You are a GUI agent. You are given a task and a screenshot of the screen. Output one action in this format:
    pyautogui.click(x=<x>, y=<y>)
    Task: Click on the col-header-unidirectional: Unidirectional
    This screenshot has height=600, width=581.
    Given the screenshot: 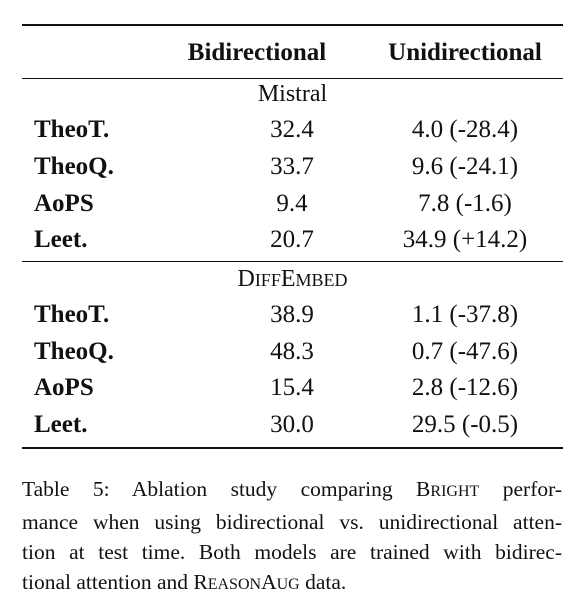 What is the action you would take?
    pyautogui.click(x=465, y=52)
    